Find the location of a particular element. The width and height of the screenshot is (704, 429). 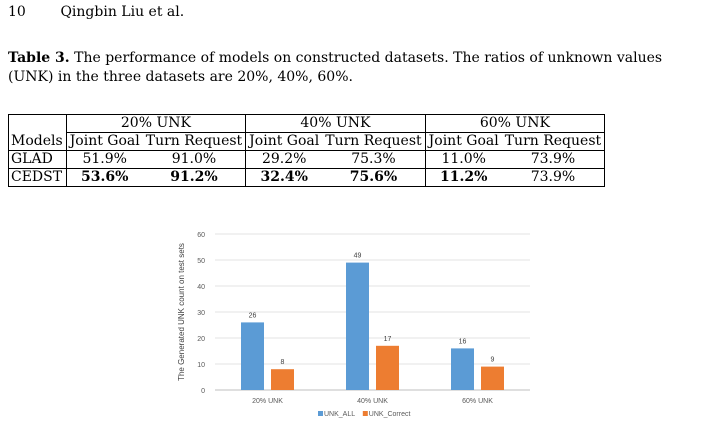

bar-data-labels: 26 8 49 17 16 9 is located at coordinates (372, 310).